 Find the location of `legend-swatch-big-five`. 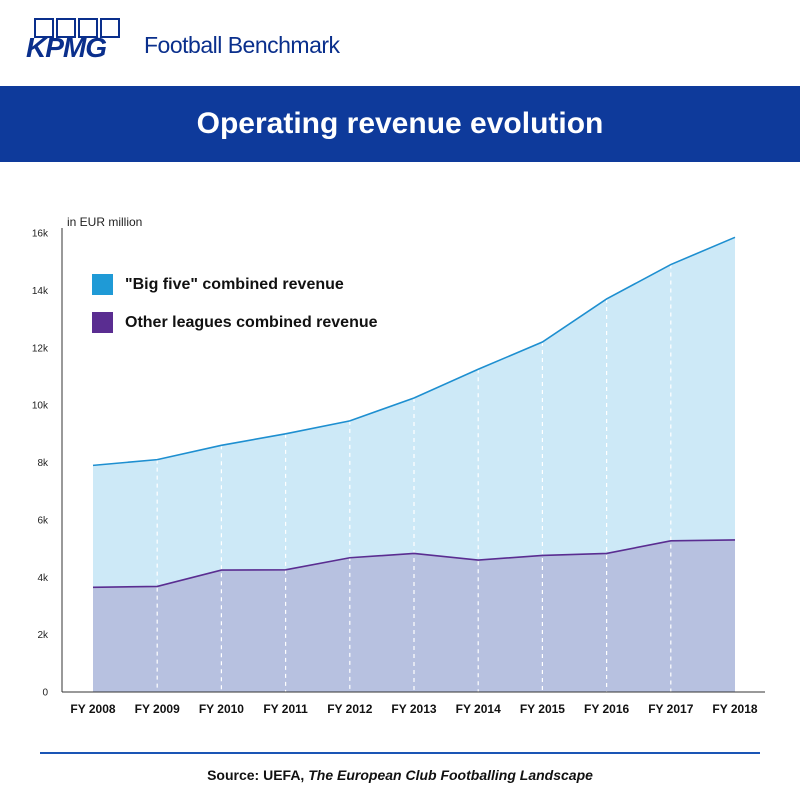

legend-swatch-big-five is located at coordinates (102, 284).